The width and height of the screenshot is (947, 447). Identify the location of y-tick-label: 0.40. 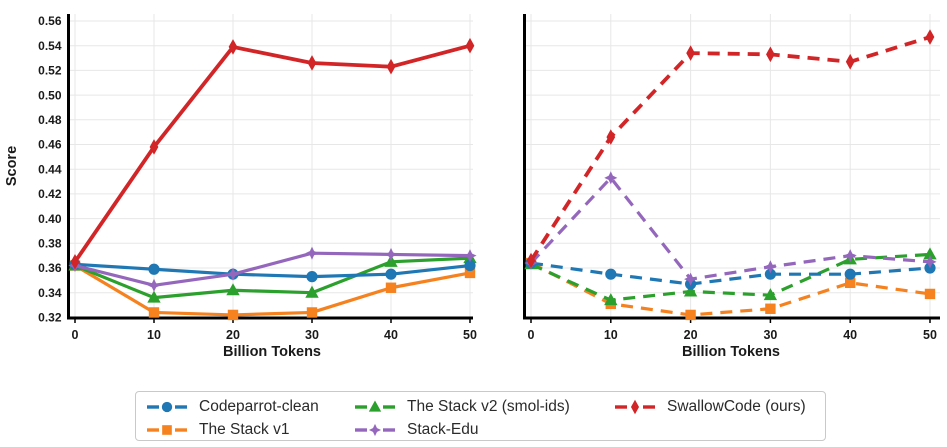
(50, 219).